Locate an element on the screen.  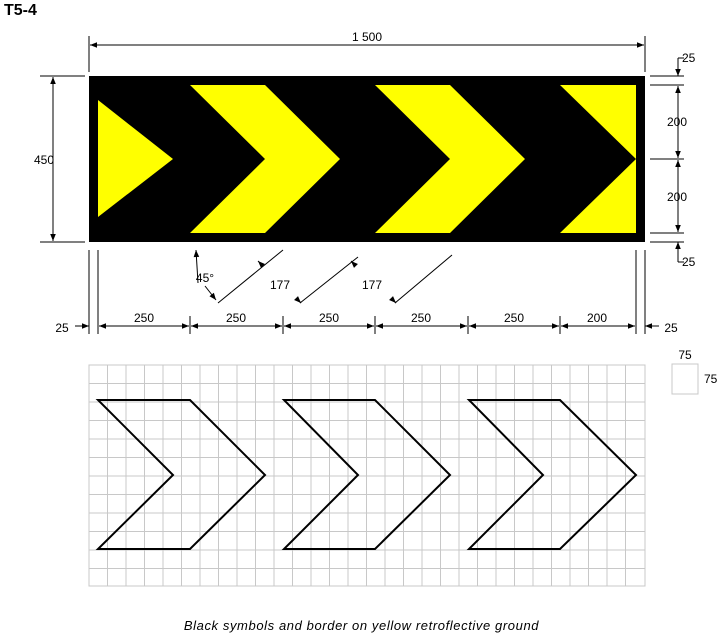
grid-cell-sample is located at coordinates (685, 379).